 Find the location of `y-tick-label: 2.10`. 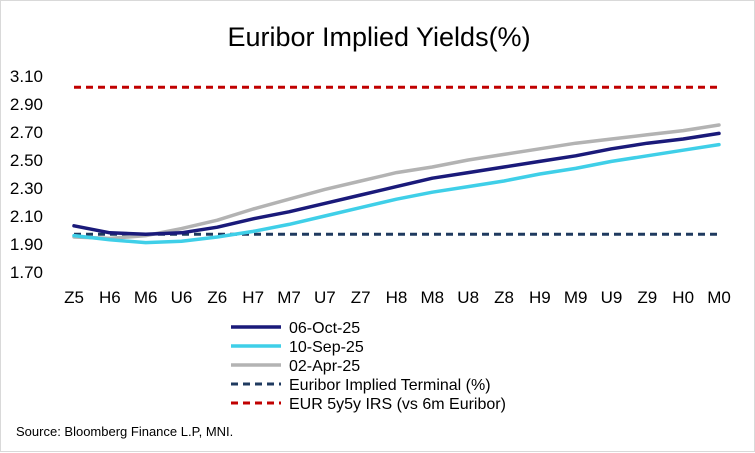

y-tick-label: 2.10 is located at coordinates (26, 216).